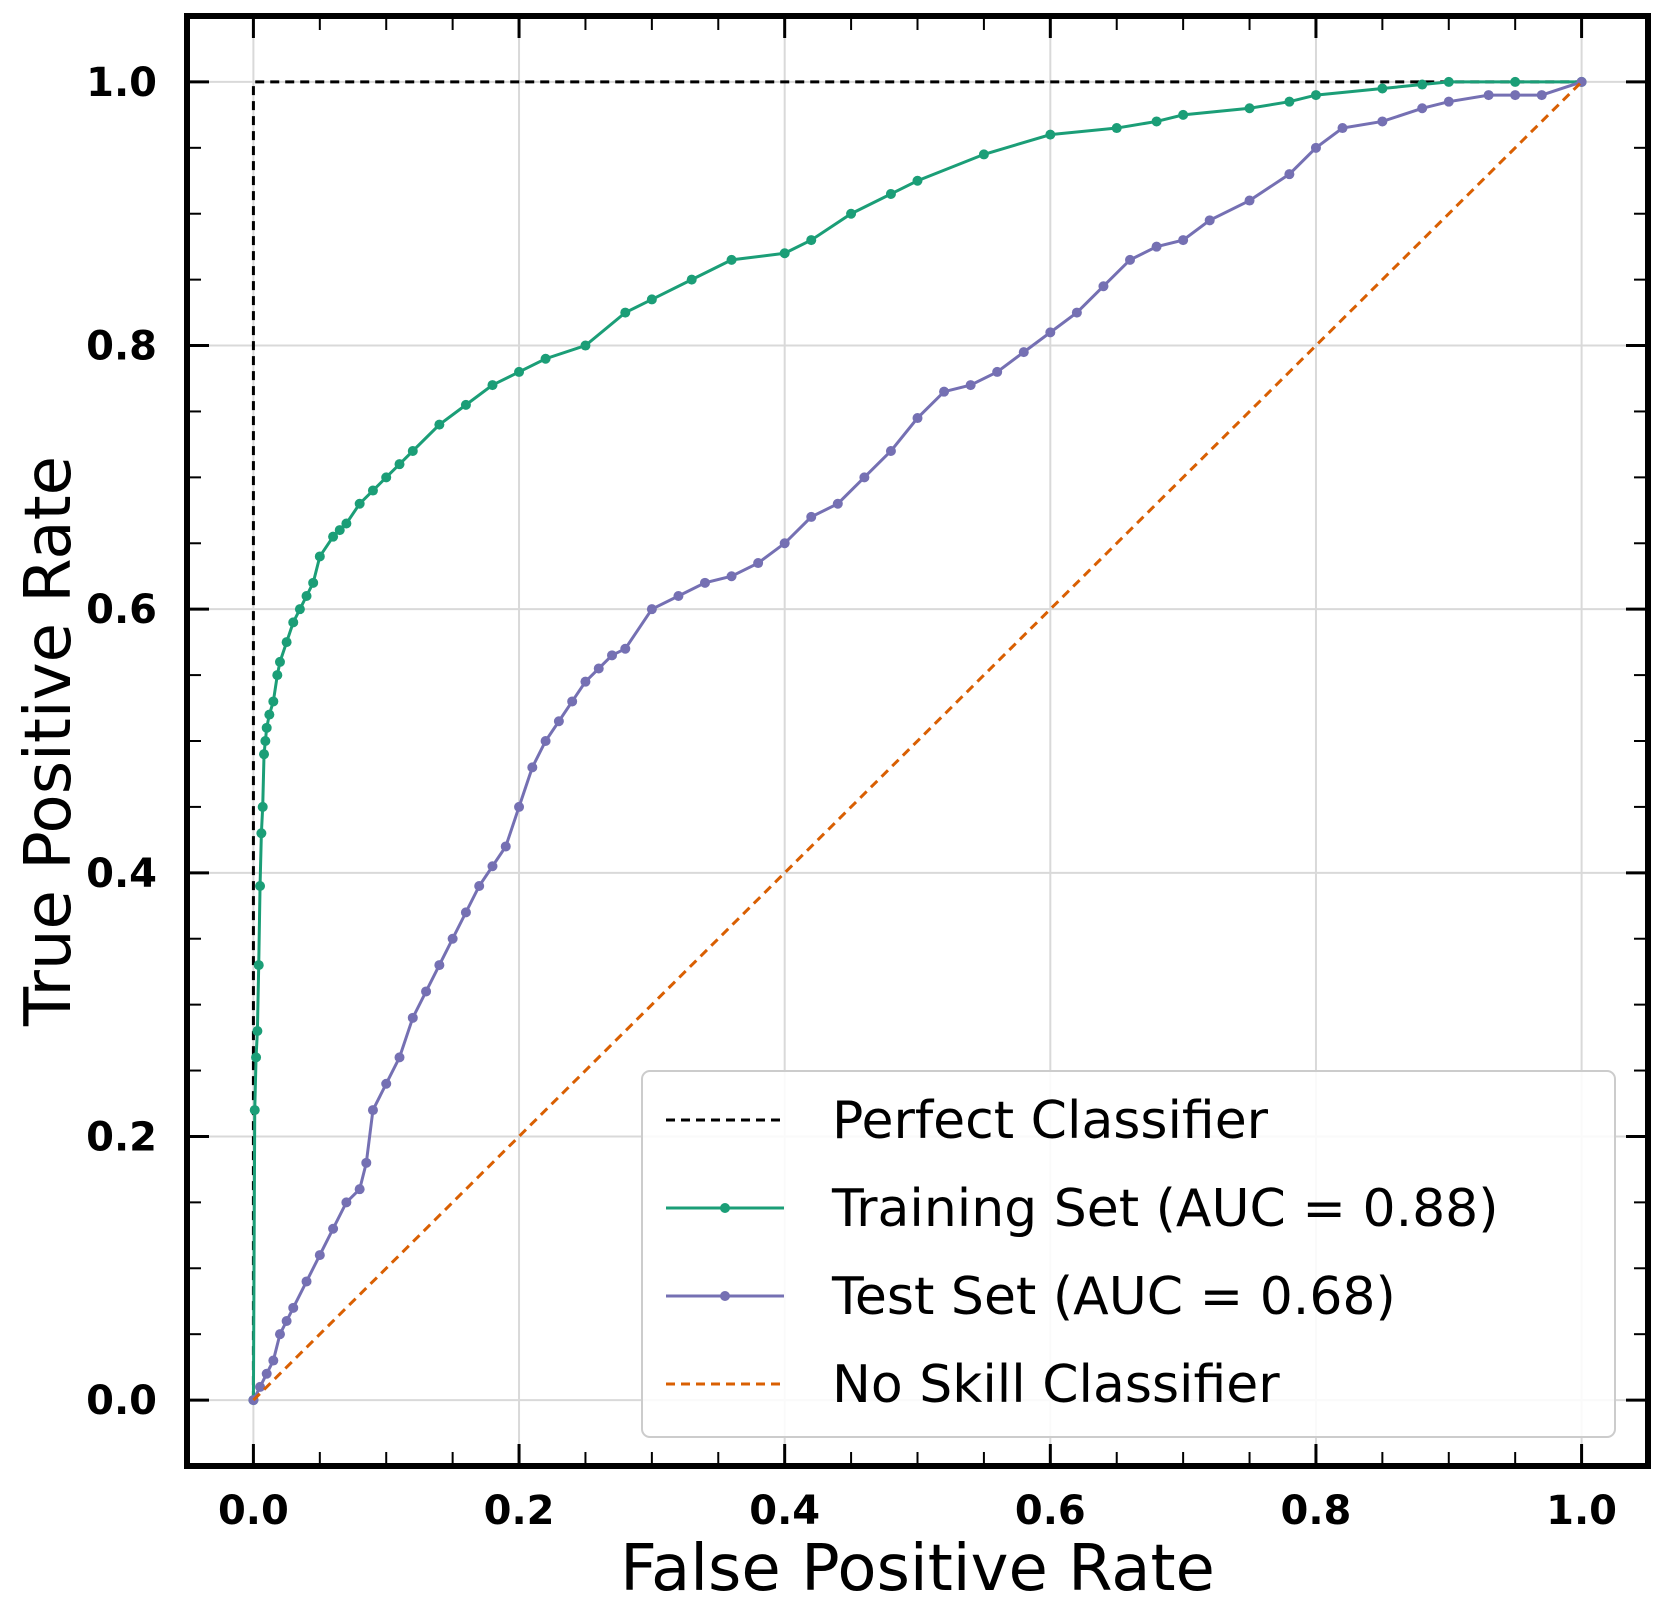  What do you see at coordinates (1050, 1511) in the screenshot?
I see `x-tick-label: 0.6` at bounding box center [1050, 1511].